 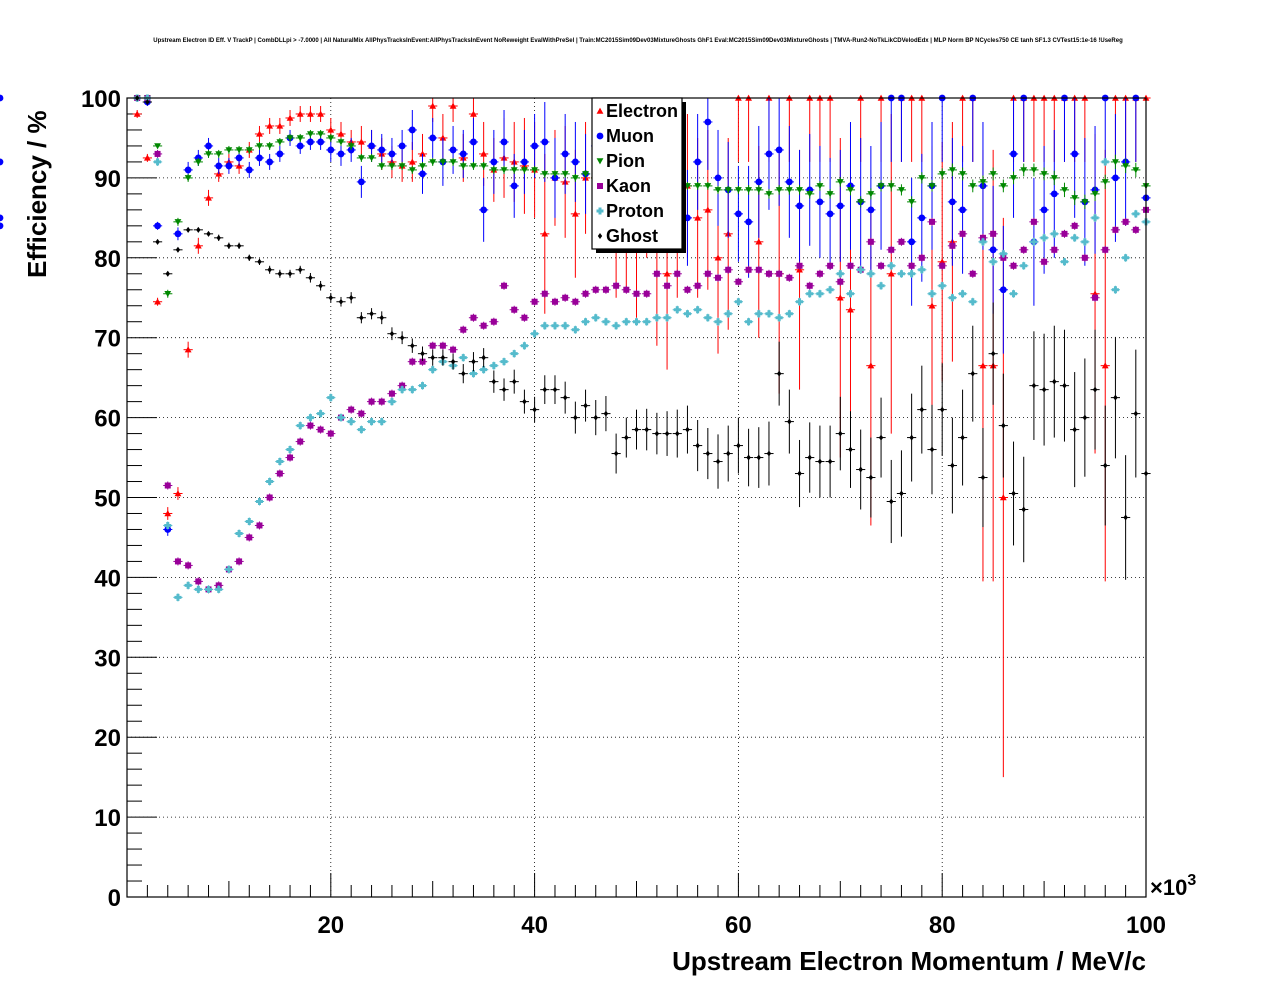 I want to click on y-tick-label: 70, so click(x=107, y=339).